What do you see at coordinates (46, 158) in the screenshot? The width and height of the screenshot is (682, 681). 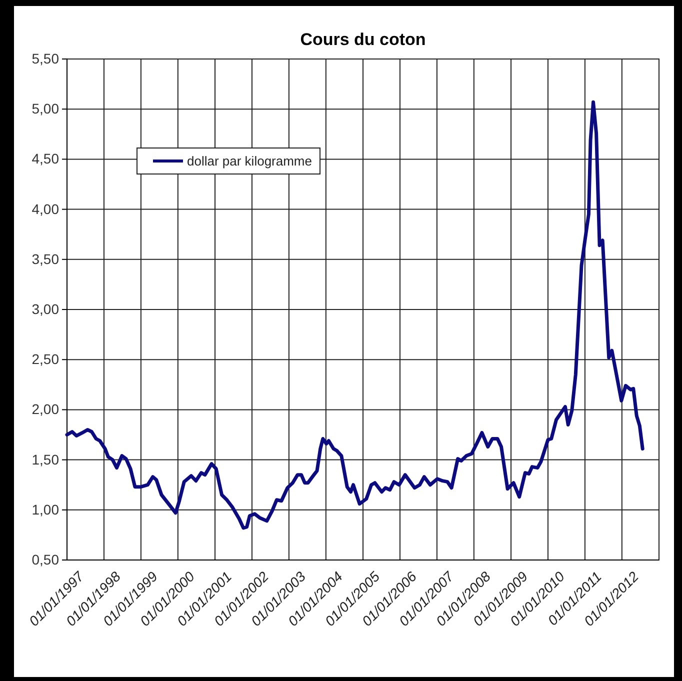 I see `y-tick-label: 4,50` at bounding box center [46, 158].